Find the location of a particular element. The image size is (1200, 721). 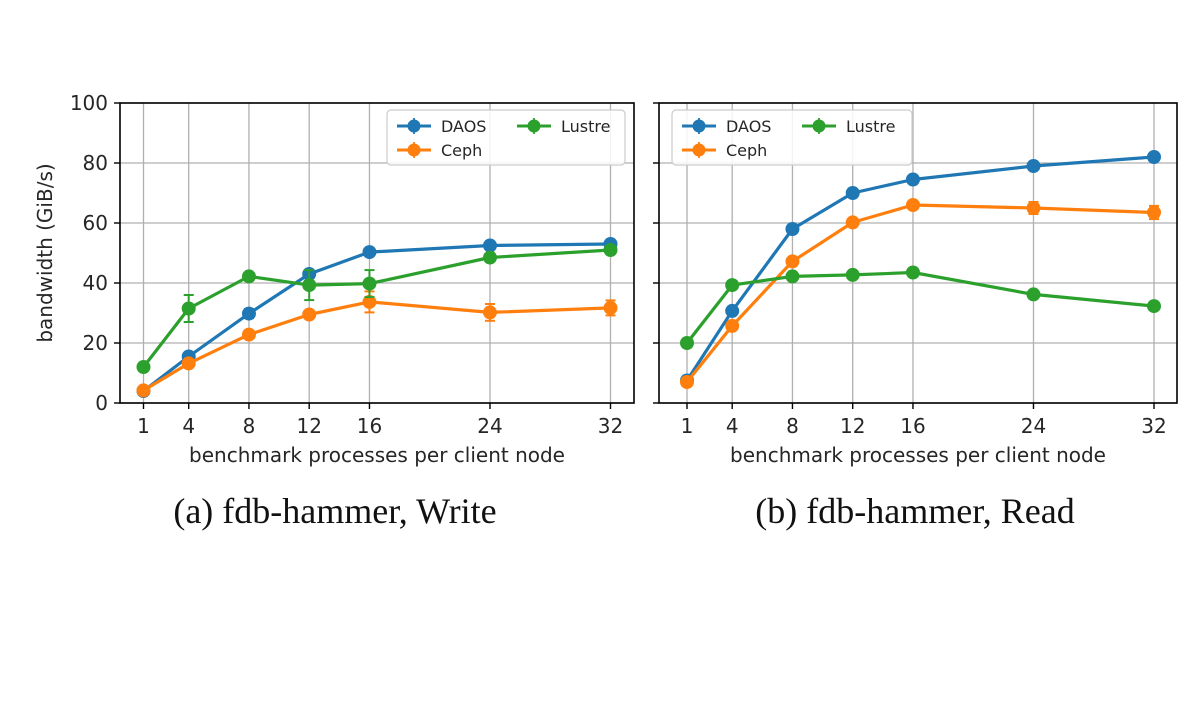

y-tick-label: 100 is located at coordinates (89, 103).